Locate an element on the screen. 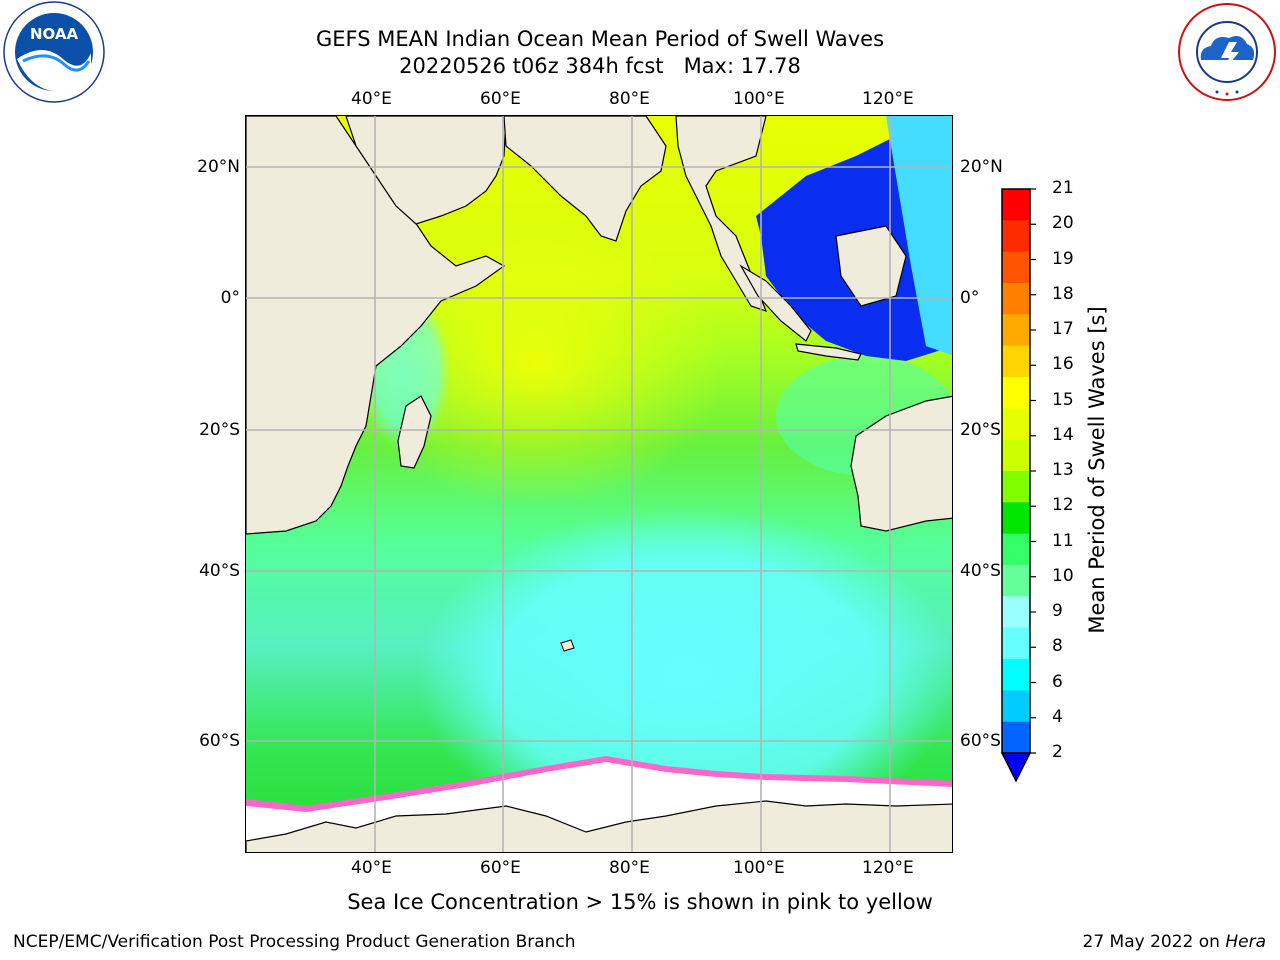  colorbar-tick-label: 10 is located at coordinates (1063, 575).